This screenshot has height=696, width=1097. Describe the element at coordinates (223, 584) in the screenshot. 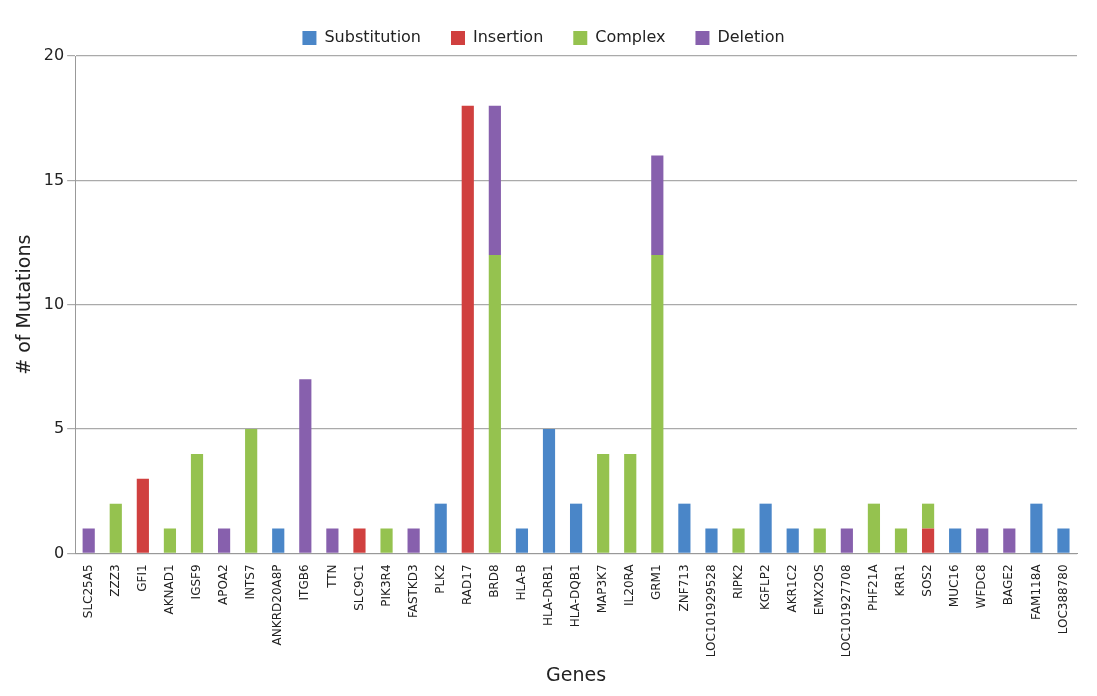

I see `x-tick-label: APOA2` at that location.